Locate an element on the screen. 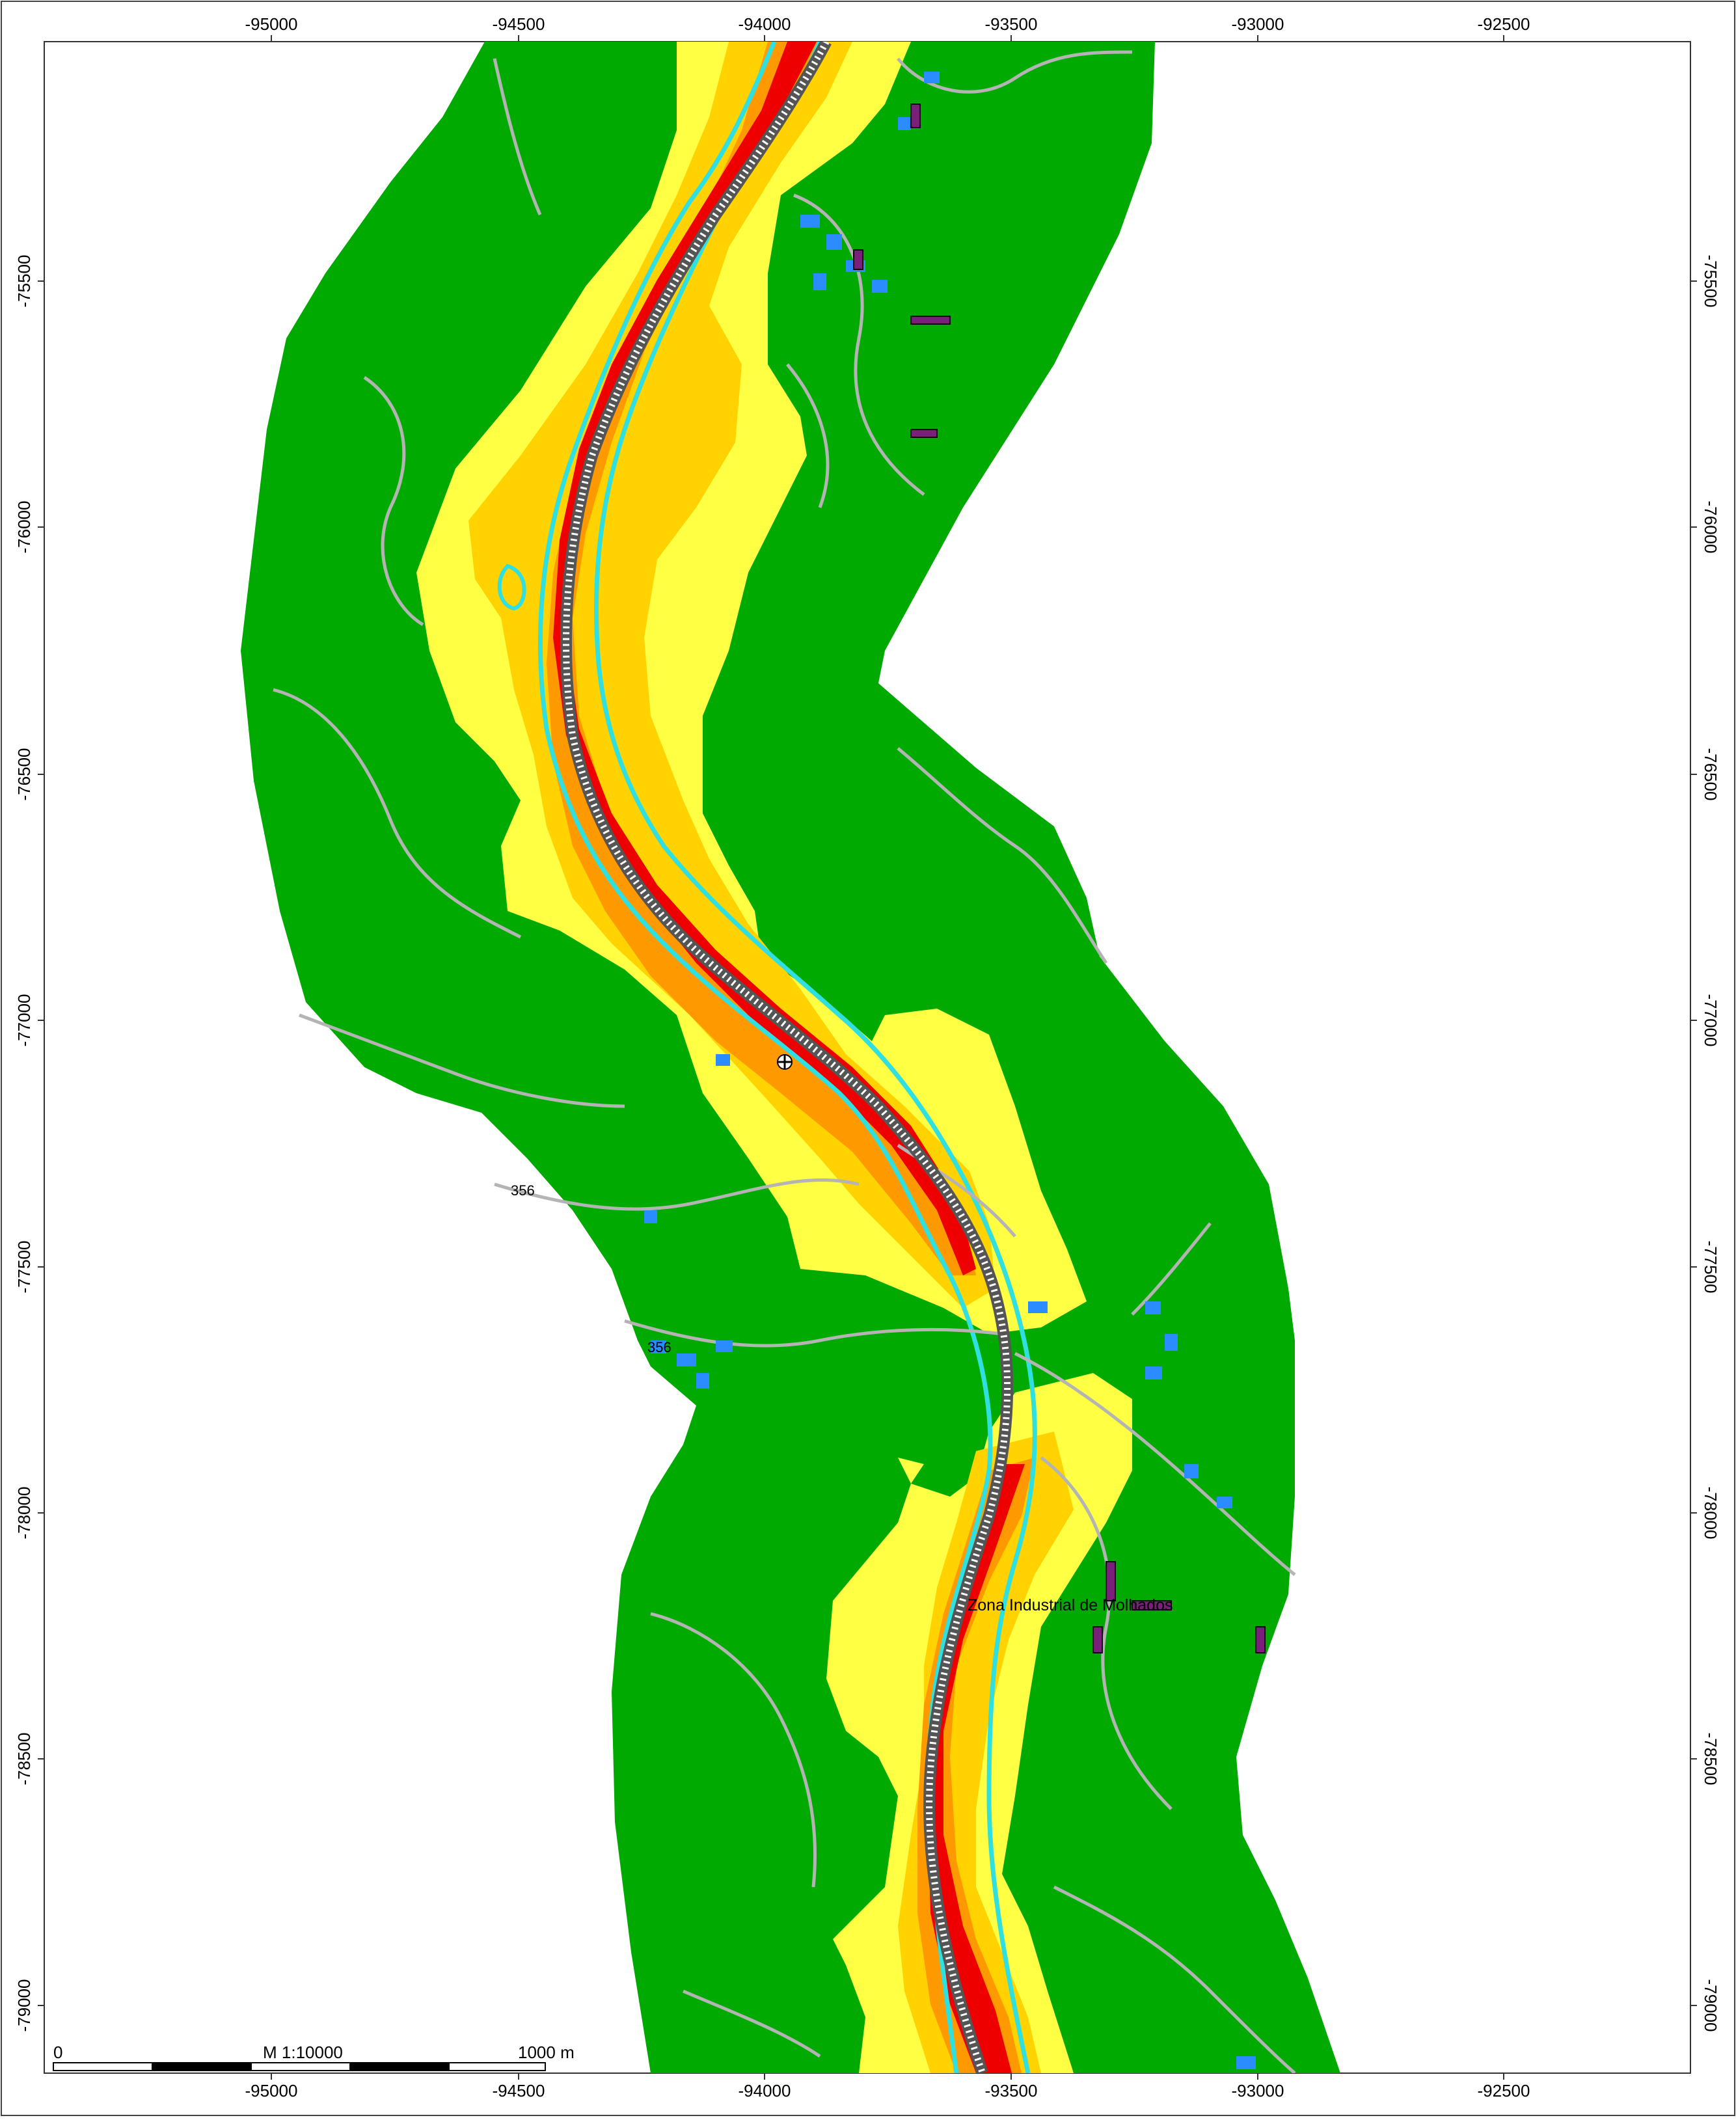 Image resolution: width=1736 pixels, height=2120 pixels. y-tick-label-left: -79000 is located at coordinates (24, 2005).